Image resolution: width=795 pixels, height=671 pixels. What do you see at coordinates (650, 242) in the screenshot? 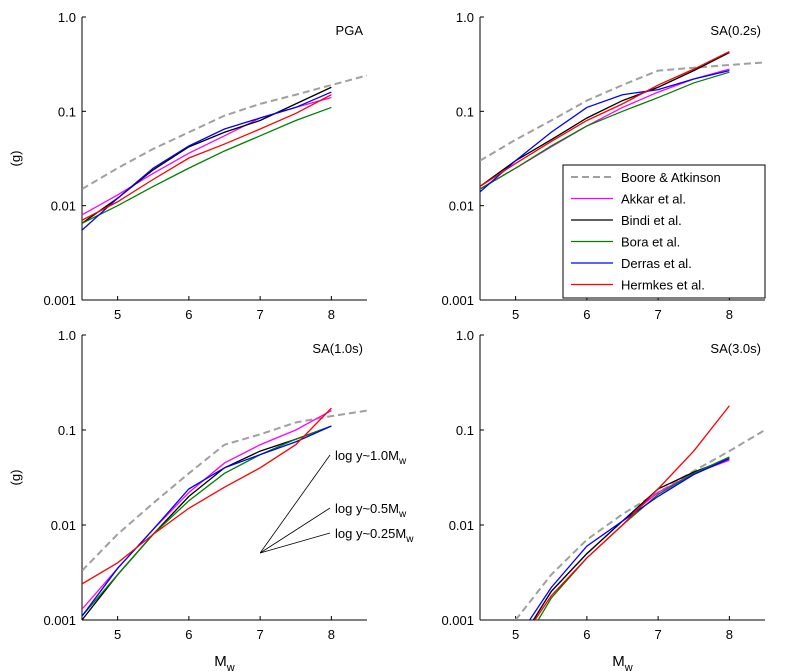
I see `legend-label: Bora et al.` at bounding box center [650, 242].